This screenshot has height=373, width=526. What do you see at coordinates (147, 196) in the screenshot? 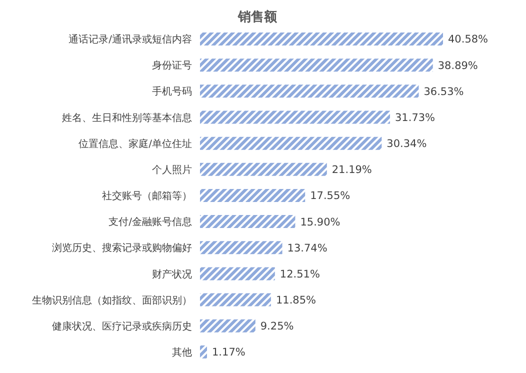
I see `y-tick-label: 社交账号（邮箱等）` at bounding box center [147, 196].